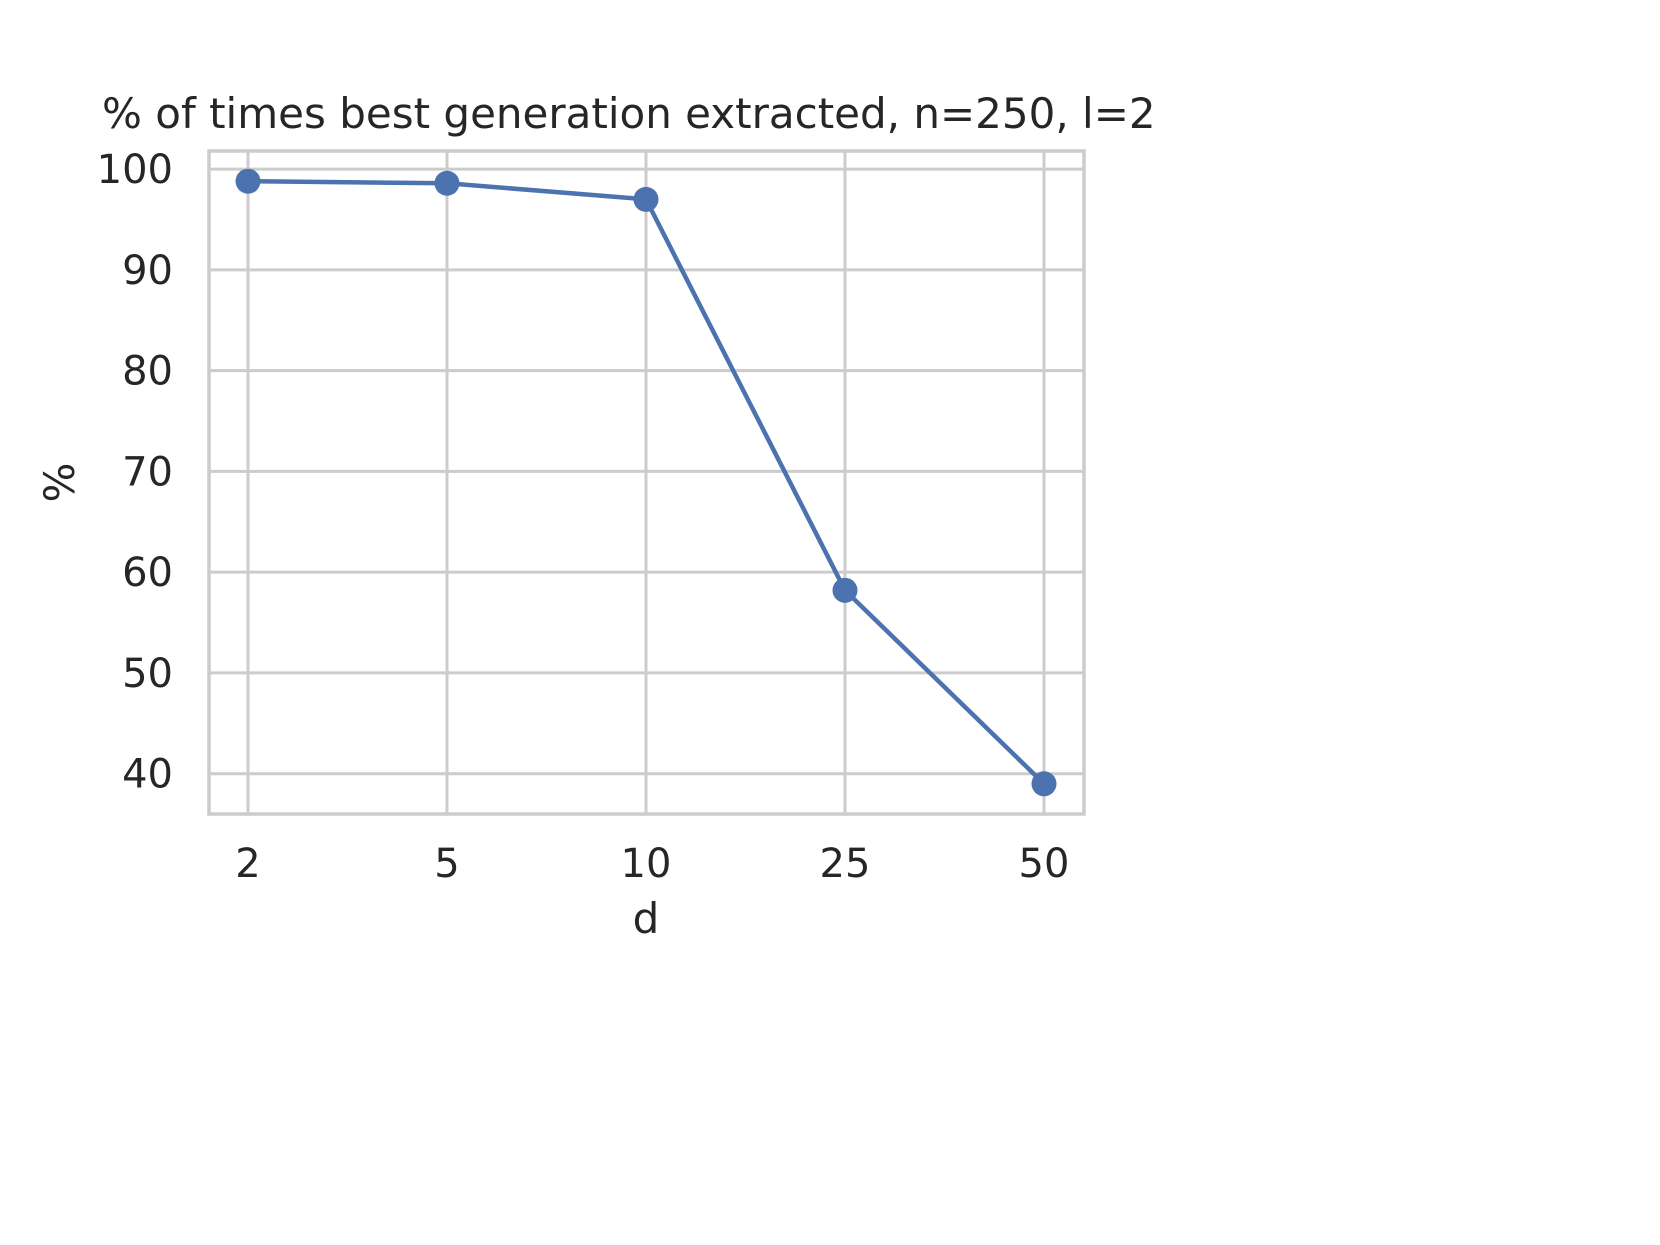 The width and height of the screenshot is (1660, 1245). Describe the element at coordinates (147, 573) in the screenshot. I see `y-tick-label: 60` at that location.